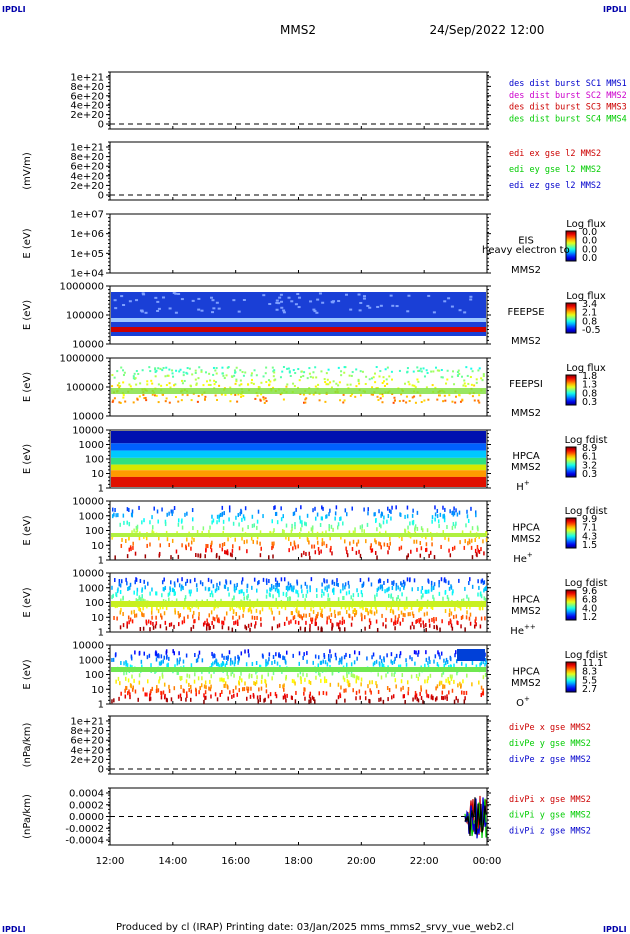 Image resolution: width=630 pixels, height=934 pixels. I want to click on y-axis-label-edi: (mV/m), so click(27, 171).